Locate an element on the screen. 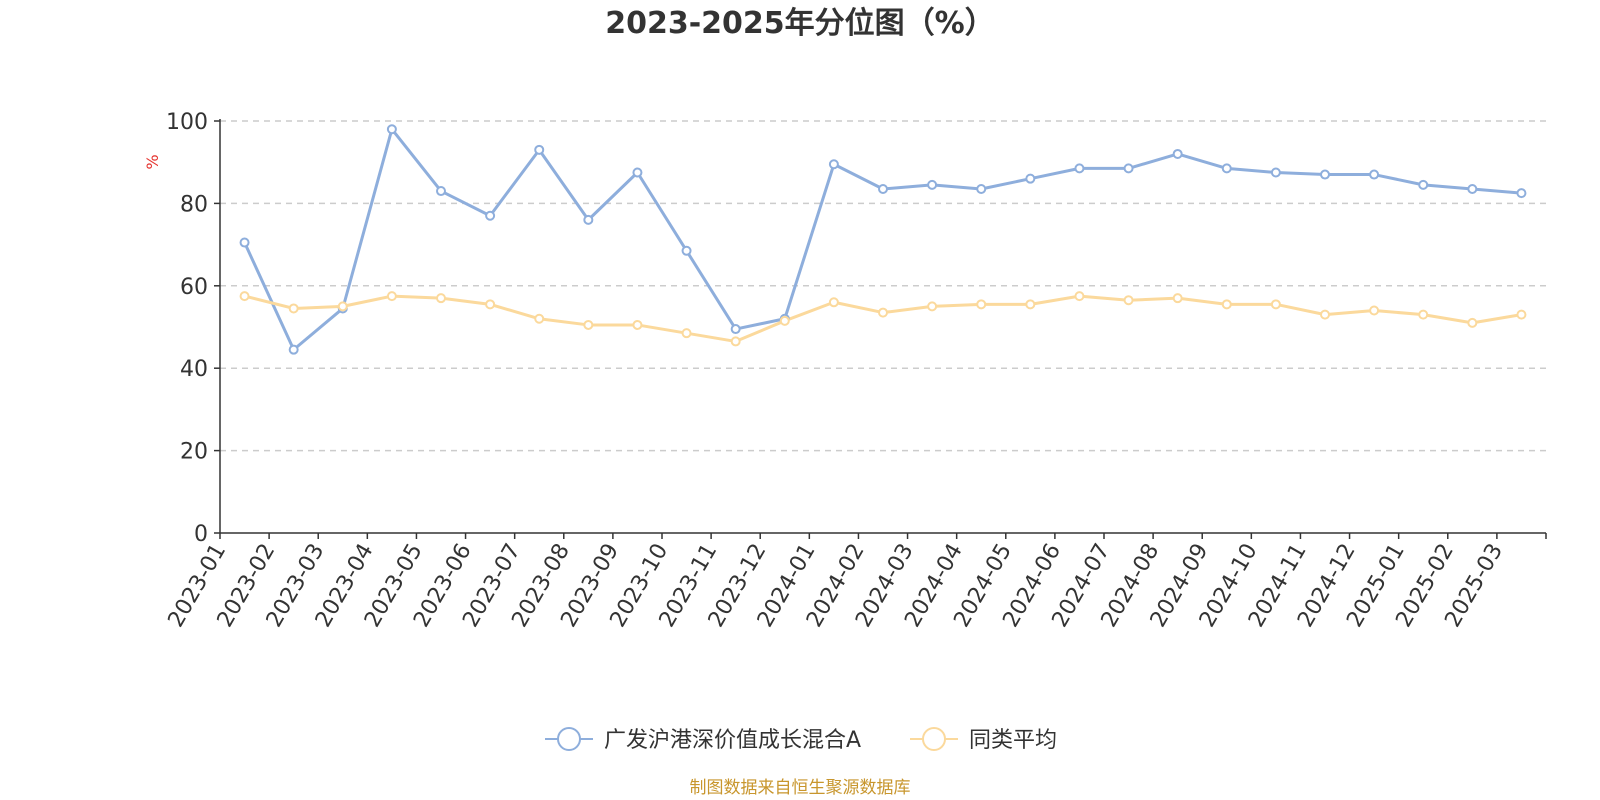 Image resolution: width=1600 pixels, height=800 pixels. y-tick-label: 100 is located at coordinates (187, 122).